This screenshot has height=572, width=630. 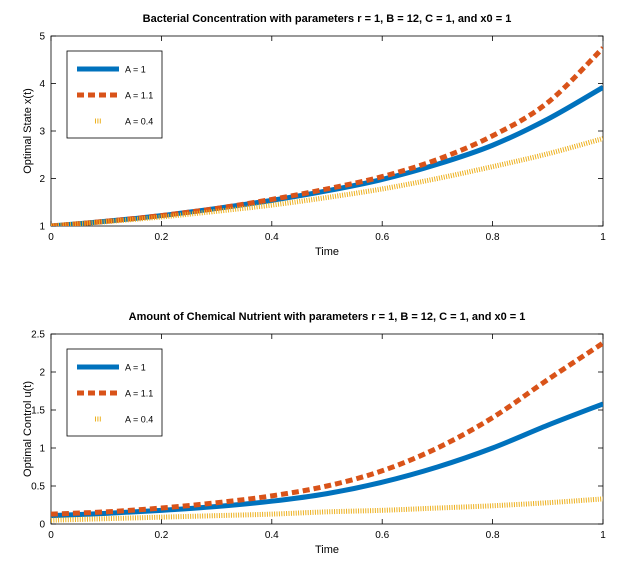 I want to click on y-axis-label: Optimal Control u(t), so click(x=28, y=429).